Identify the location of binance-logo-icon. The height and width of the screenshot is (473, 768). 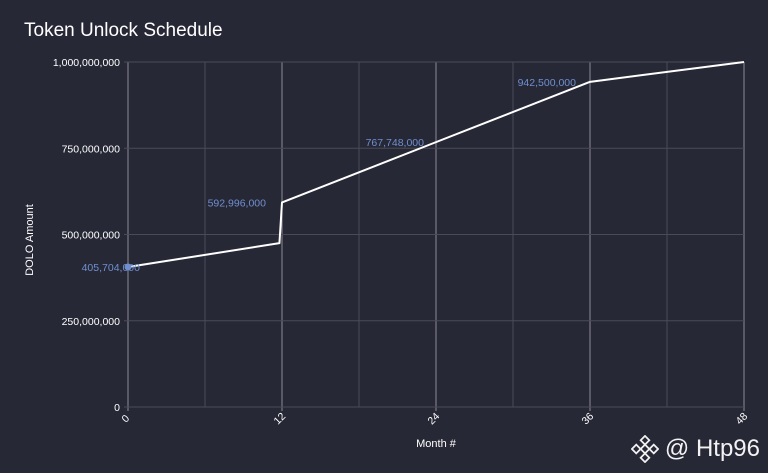
(644, 449).